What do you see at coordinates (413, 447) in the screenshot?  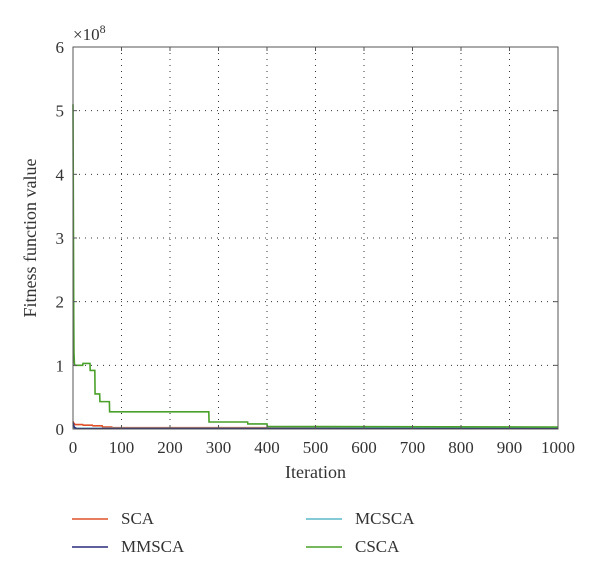 I see `x-tick-label: 700` at bounding box center [413, 447].